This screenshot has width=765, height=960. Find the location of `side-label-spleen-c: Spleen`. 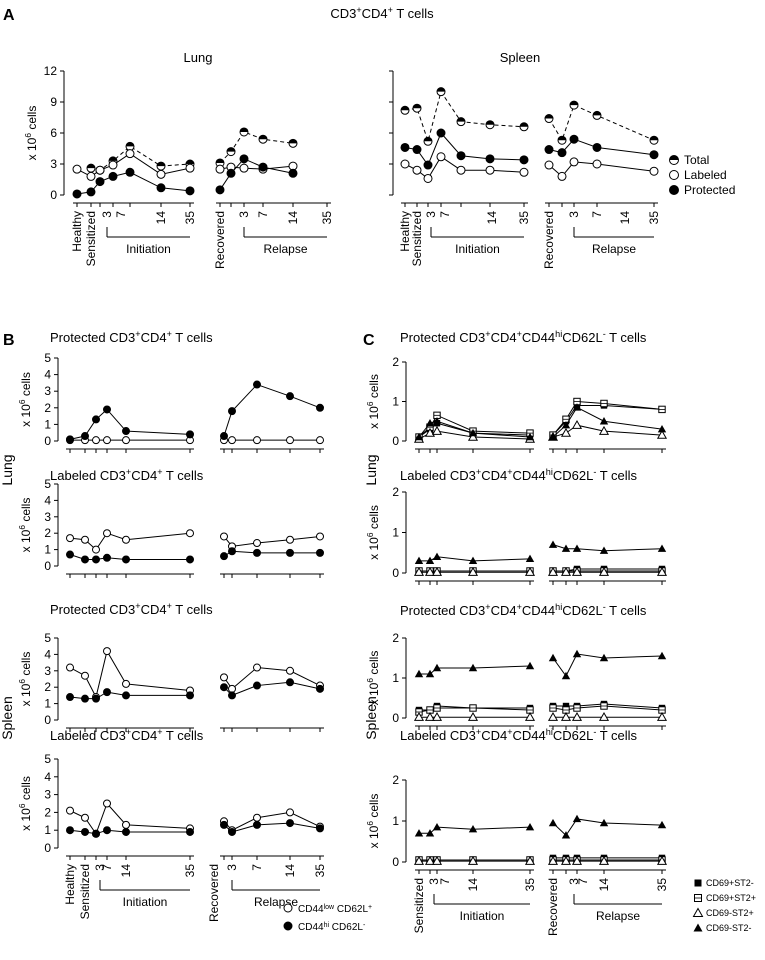

side-label-spleen-c: Spleen is located at coordinates (371, 718).